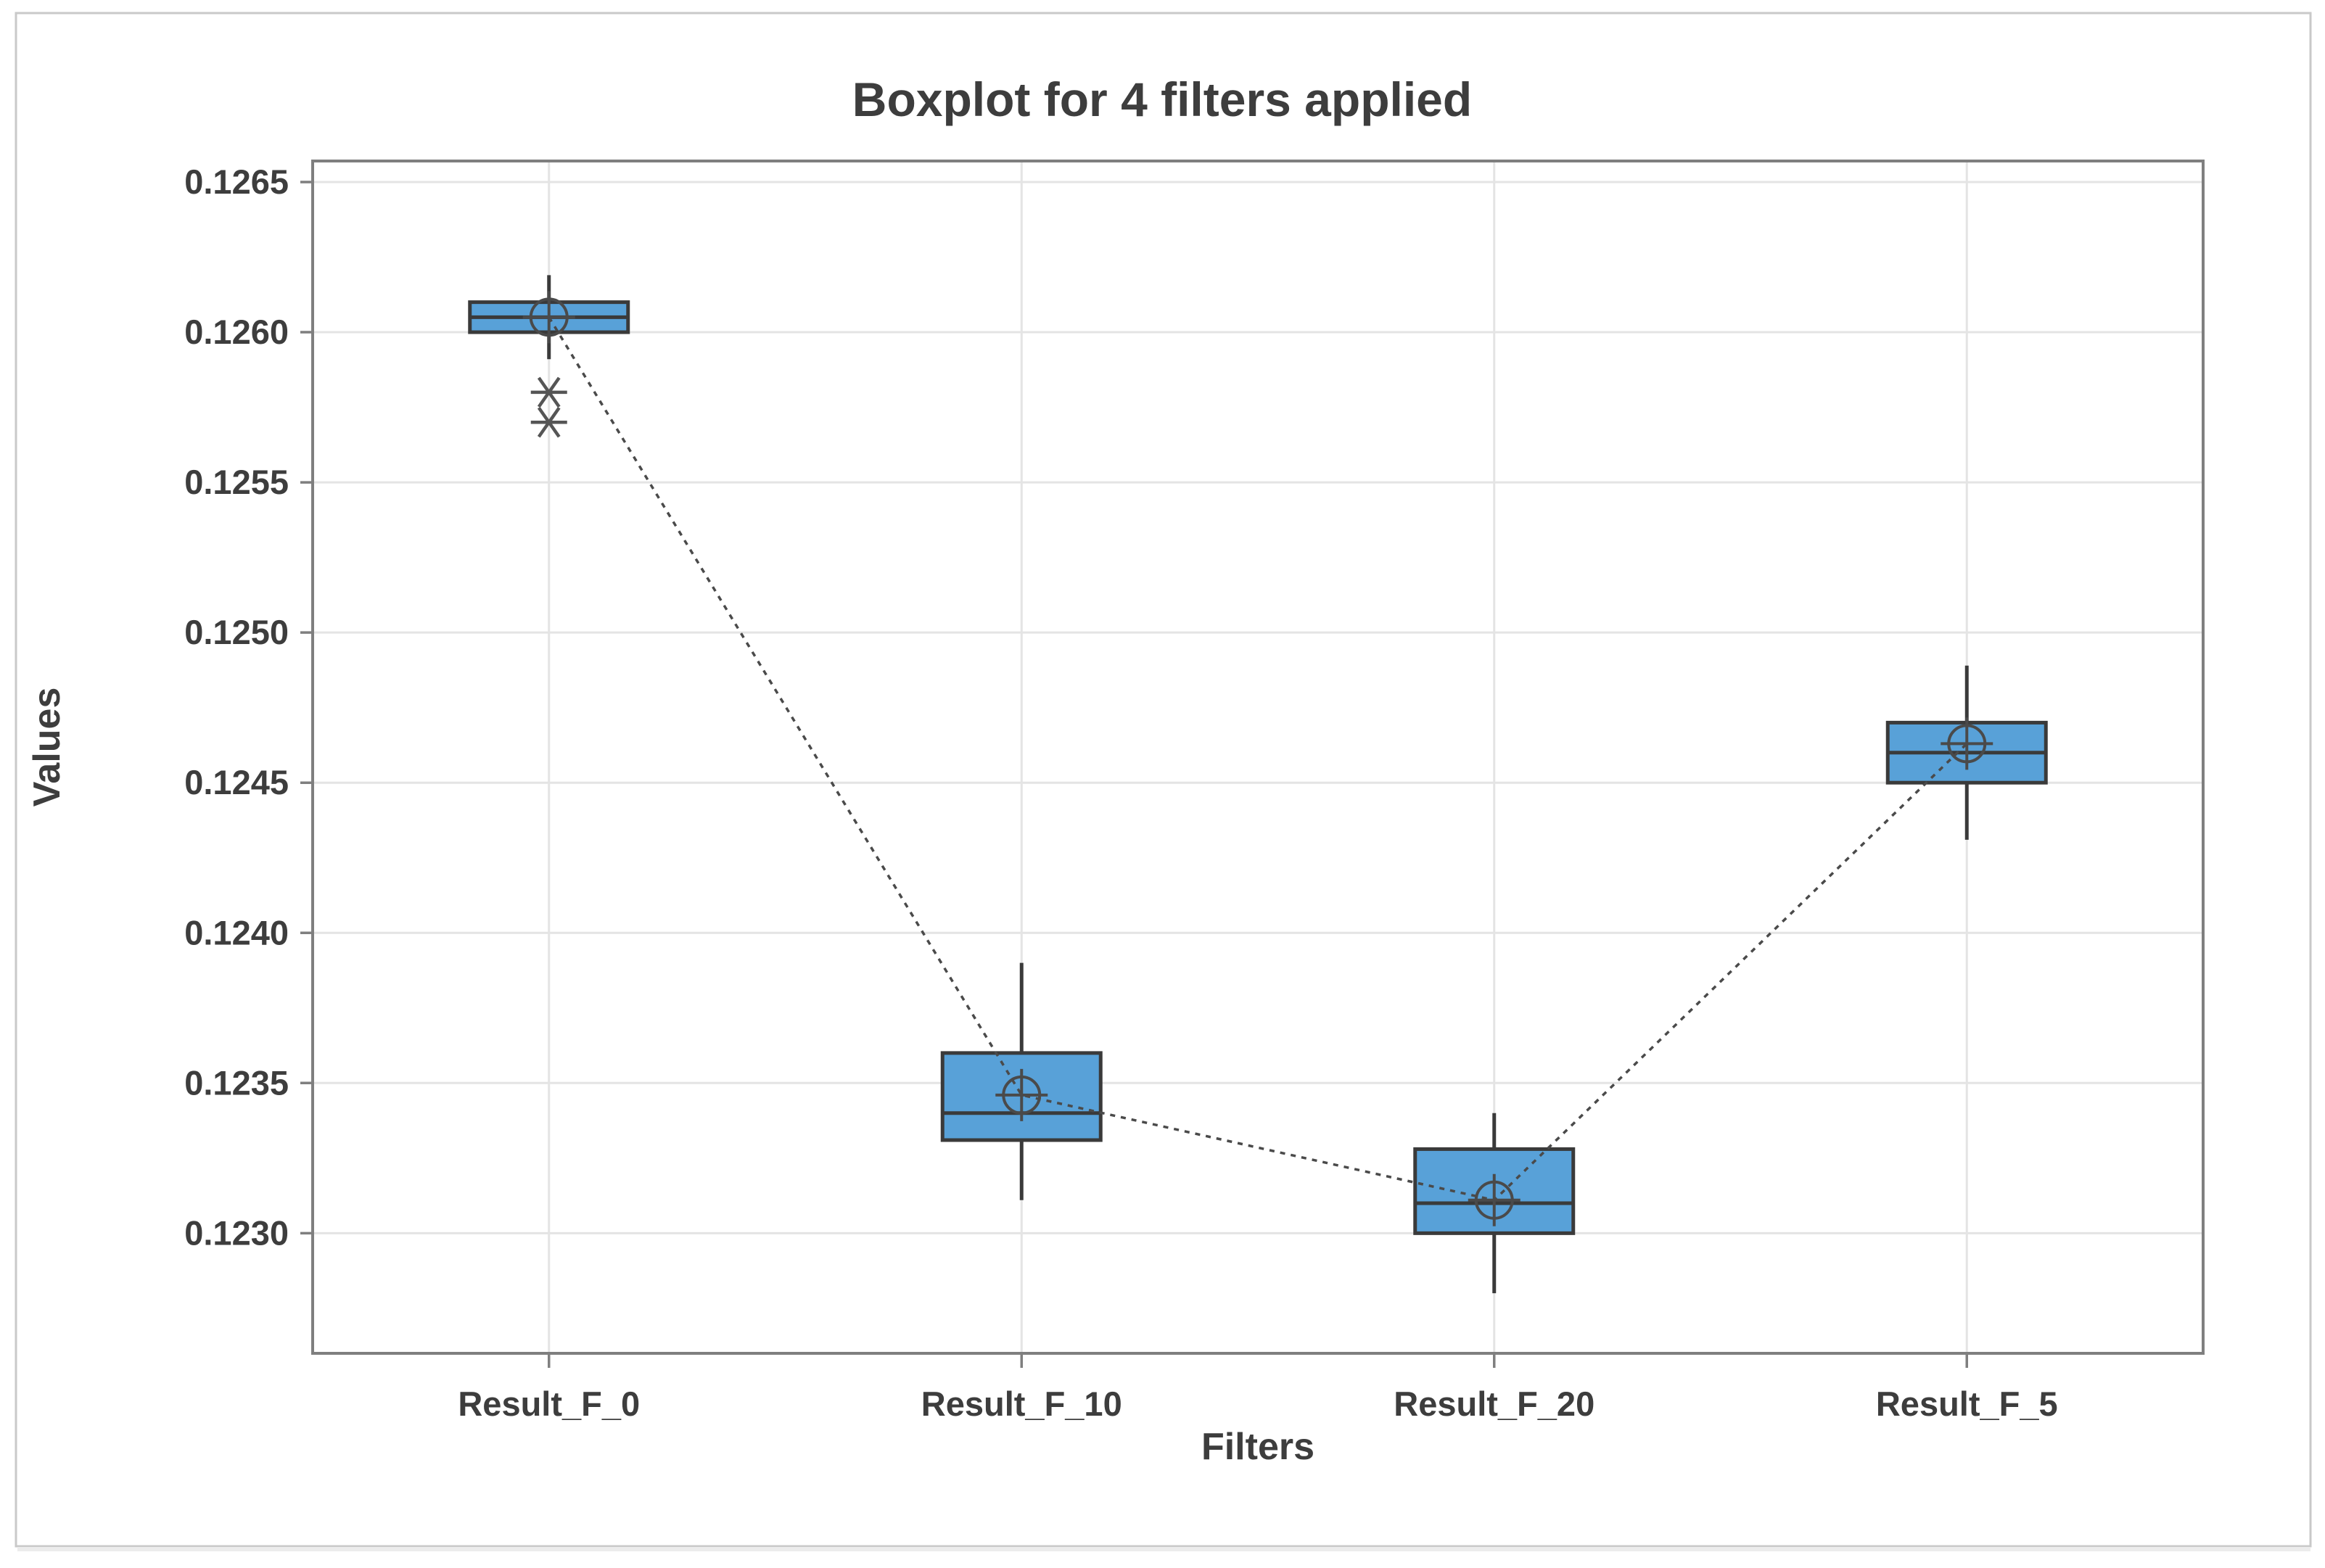 The width and height of the screenshot is (2325, 1568). What do you see at coordinates (1162, 99) in the screenshot?
I see `chart-title: Boxplot for 4 filters applied` at bounding box center [1162, 99].